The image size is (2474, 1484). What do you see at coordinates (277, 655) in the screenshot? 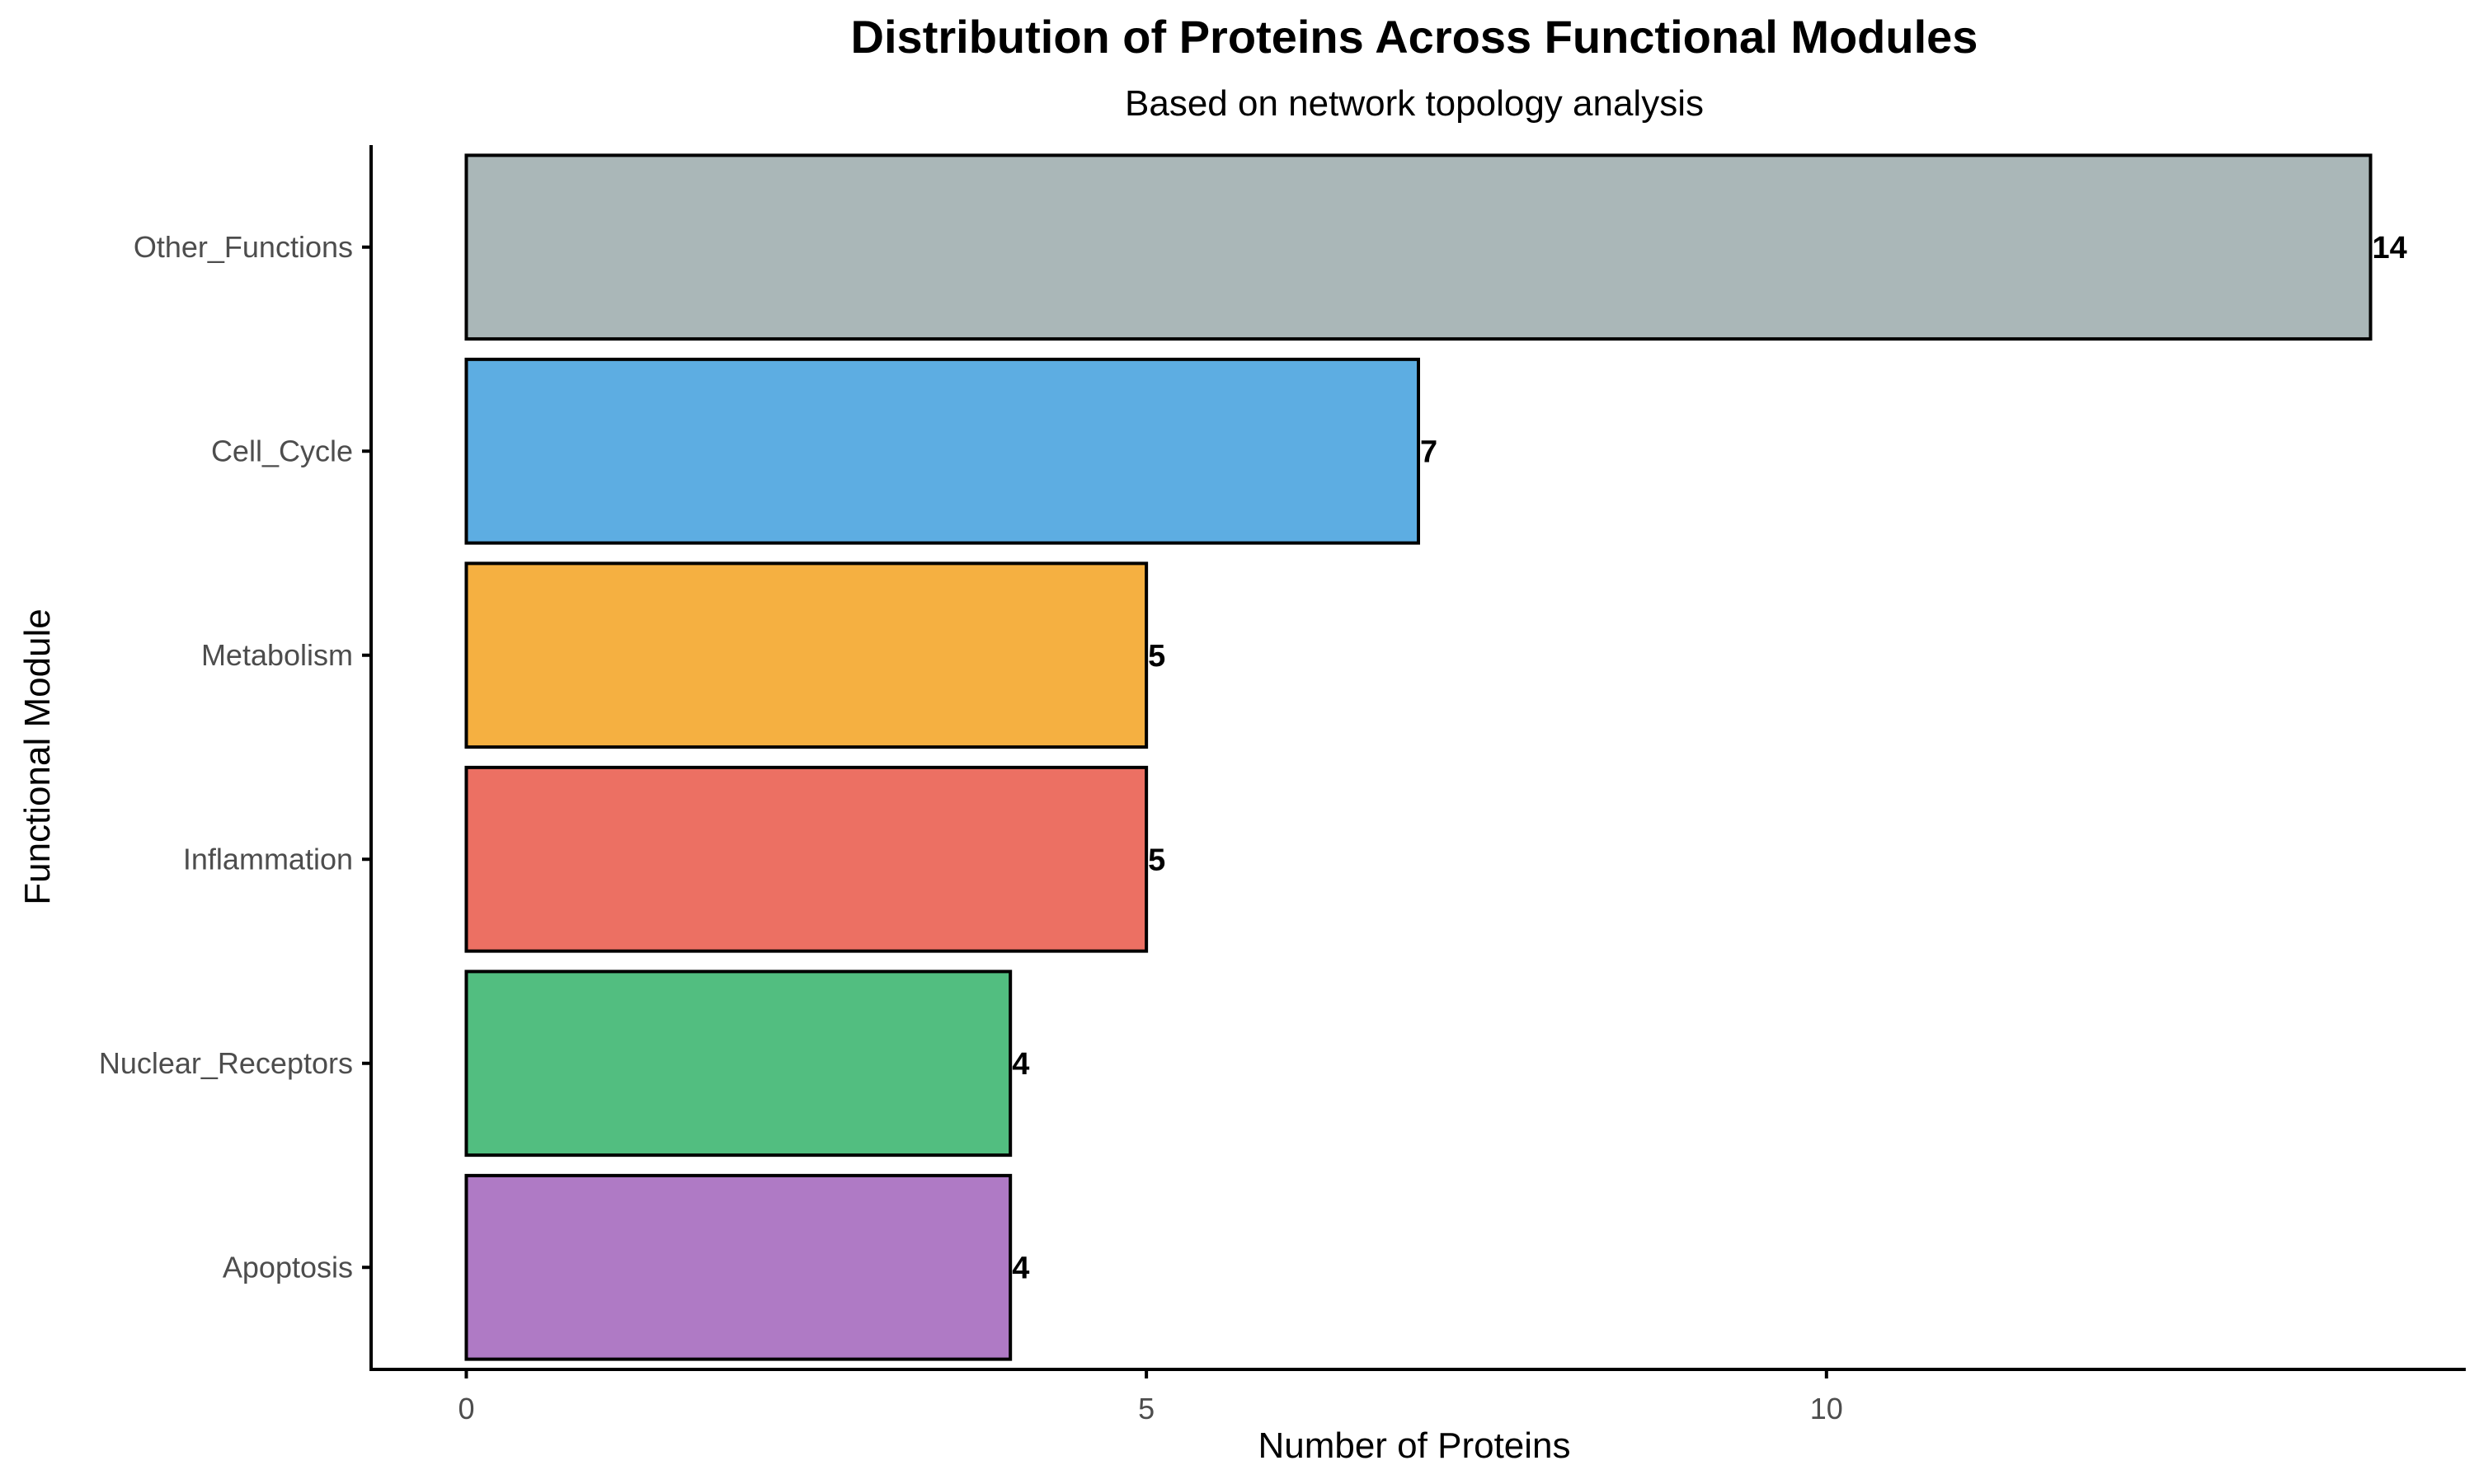
I see `y-tick-label-metabolism: Metabolism` at bounding box center [277, 655].